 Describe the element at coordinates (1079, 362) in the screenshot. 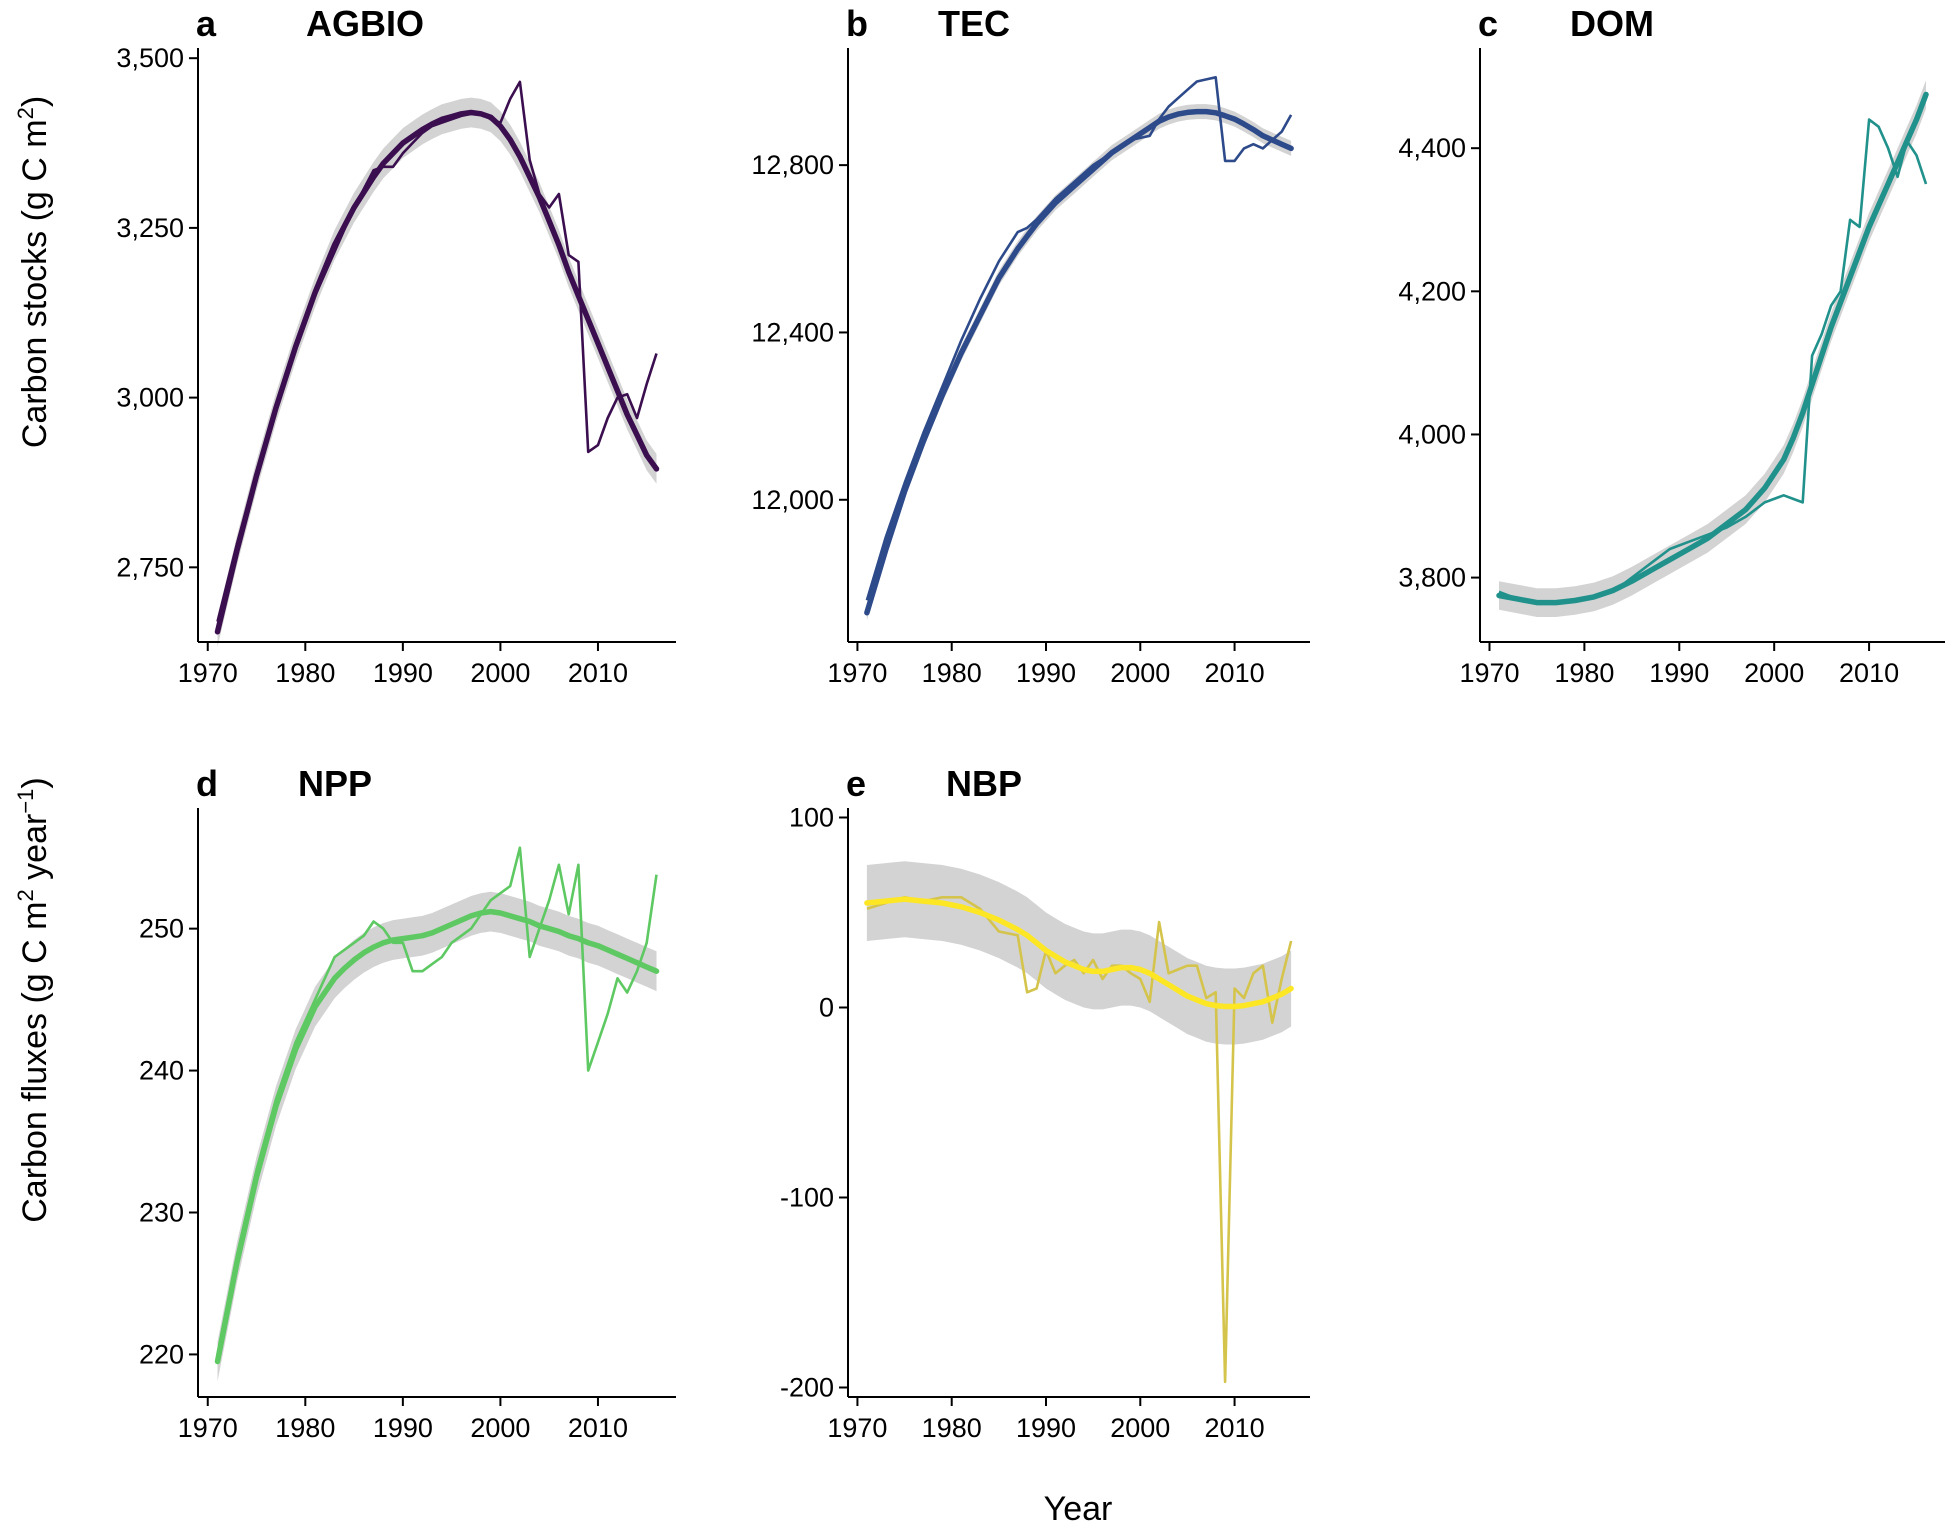

I see `trend-line-b` at that location.